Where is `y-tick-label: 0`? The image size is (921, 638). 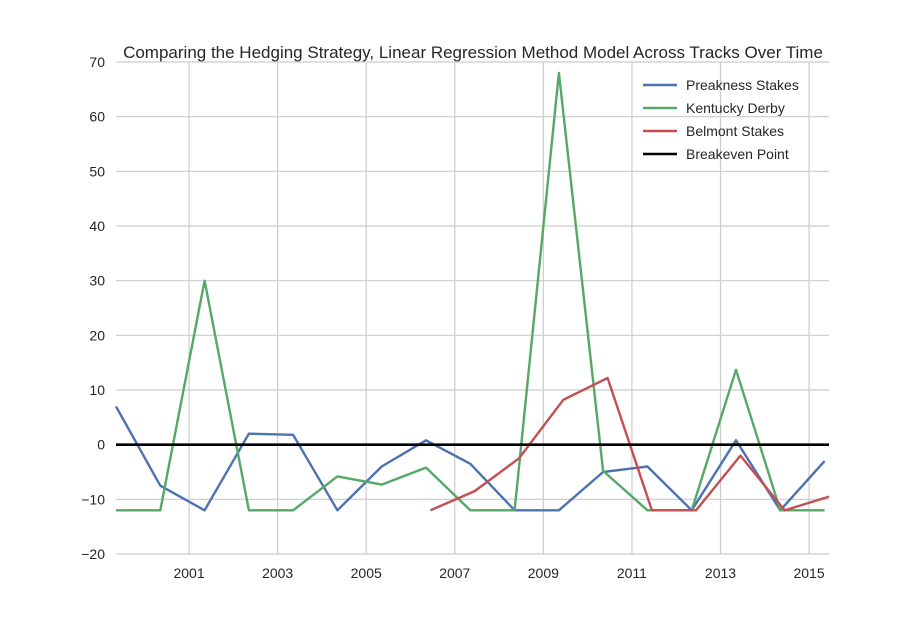 y-tick-label: 0 is located at coordinates (101, 445).